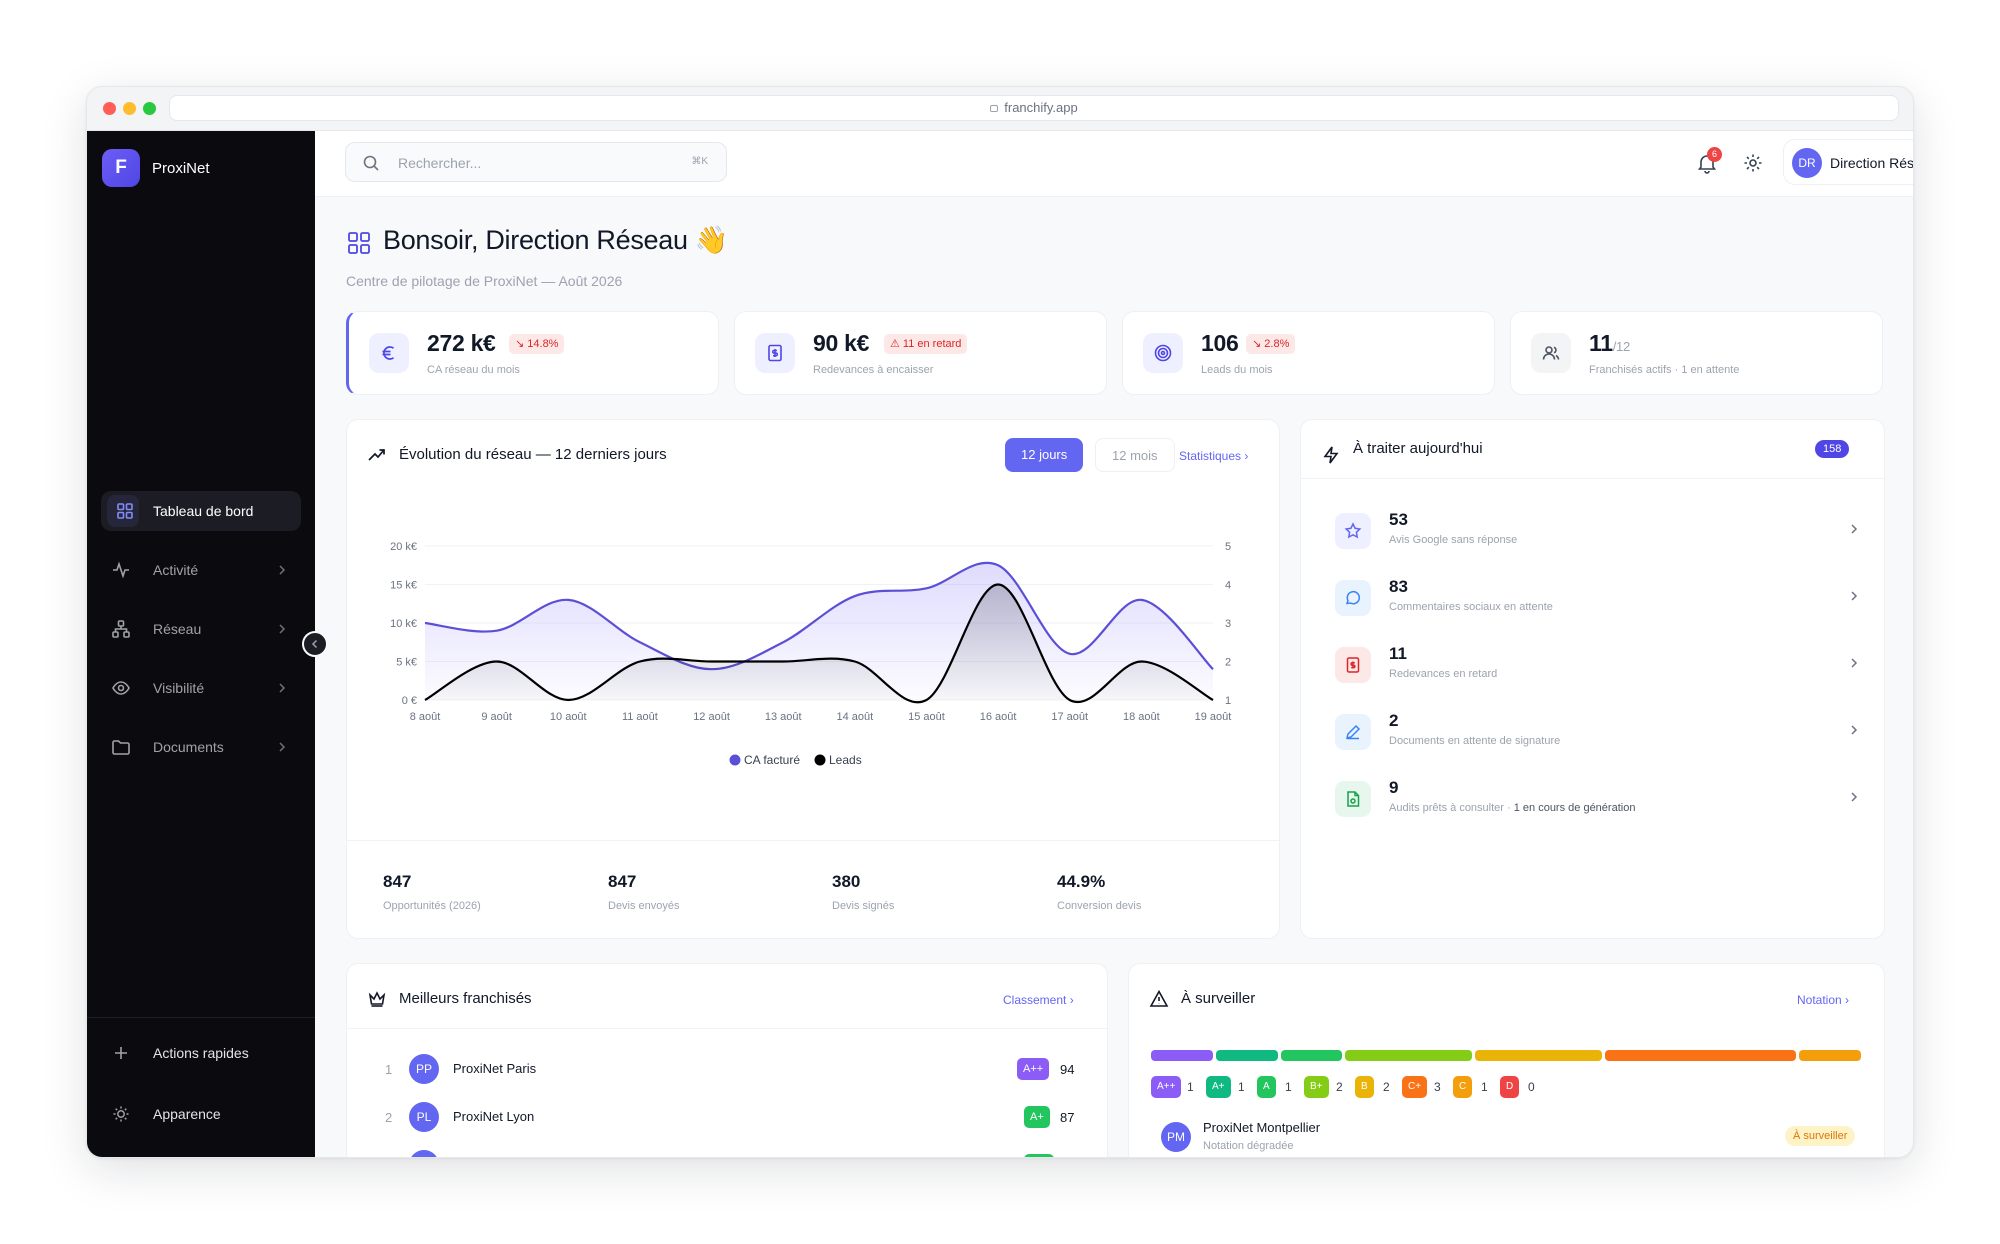  What do you see at coordinates (727, 1028) in the screenshot?
I see `divider` at bounding box center [727, 1028].